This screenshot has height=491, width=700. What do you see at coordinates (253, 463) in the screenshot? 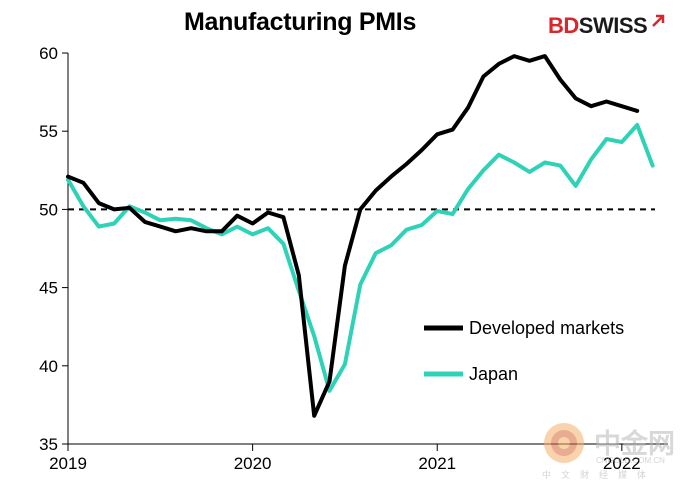
I see `x-tick-label: 2020` at bounding box center [253, 463].